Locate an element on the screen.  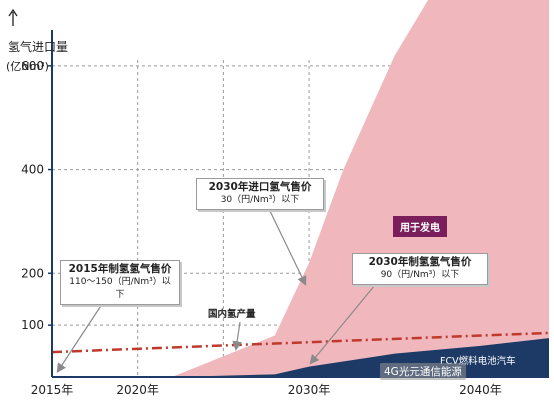
annotation-2030-import-price: 2030年进口氢气售价 30（円/Nm³）以下 is located at coordinates (260, 194).